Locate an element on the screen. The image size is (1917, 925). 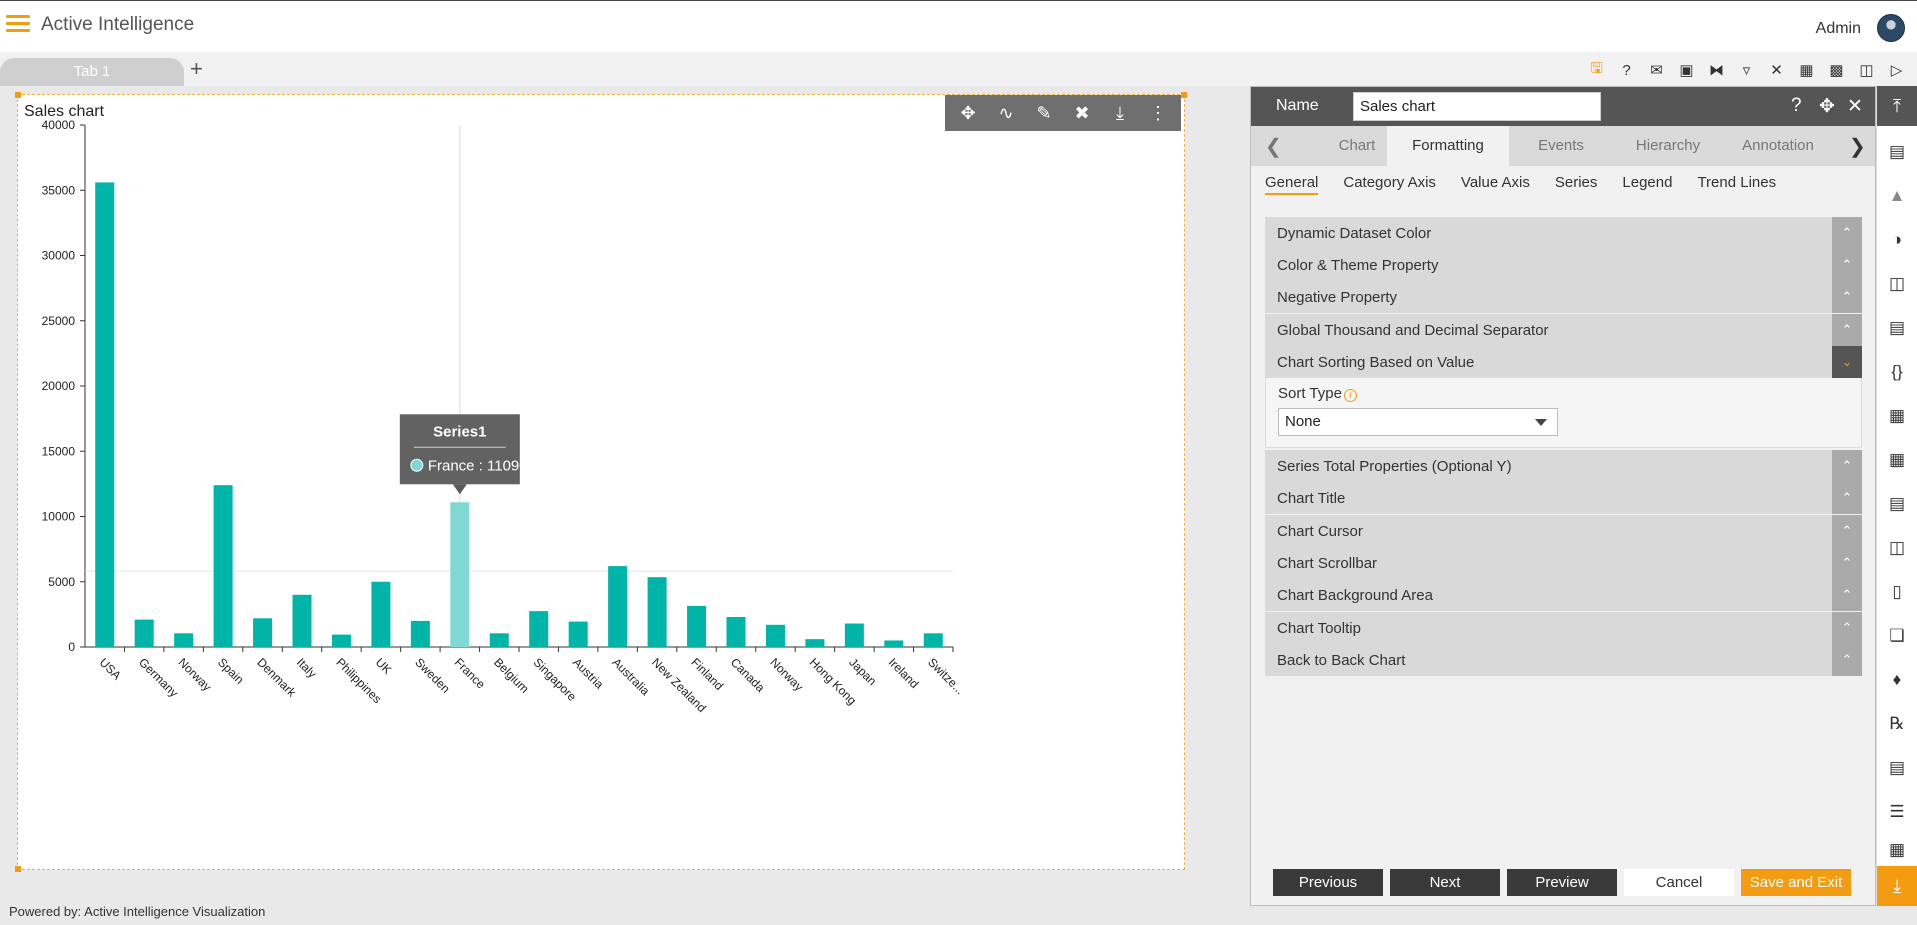
layers-icon: ☰ is located at coordinates (1897, 811).